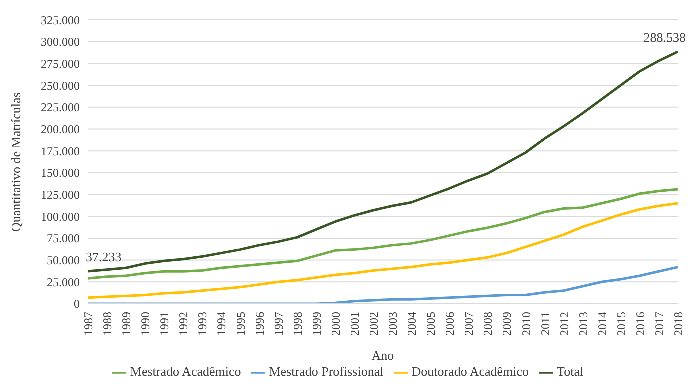 The width and height of the screenshot is (700, 392). I want to click on x-tick-label: 2012, so click(564, 324).